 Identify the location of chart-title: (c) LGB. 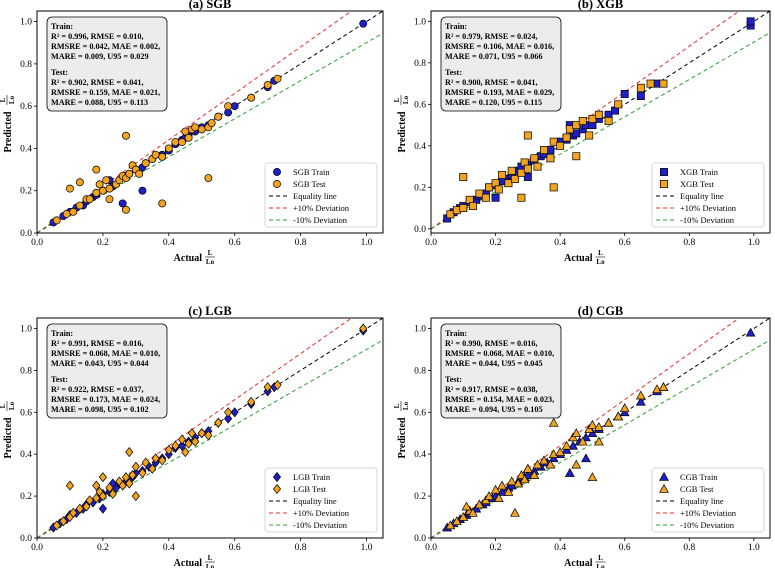
(209, 311).